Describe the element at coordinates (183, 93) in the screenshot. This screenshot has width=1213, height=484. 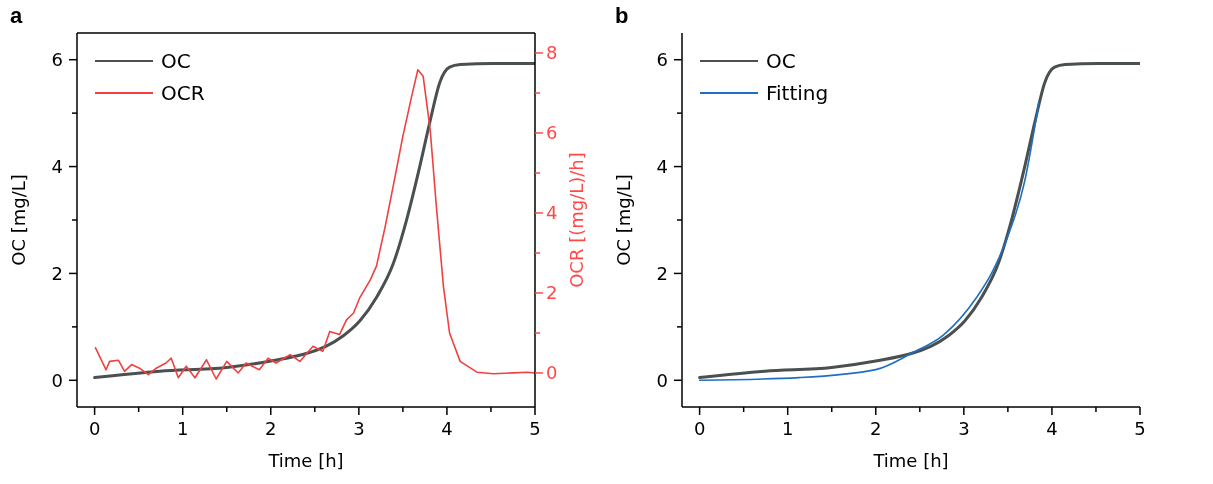
I see `legend-label: OCR` at that location.